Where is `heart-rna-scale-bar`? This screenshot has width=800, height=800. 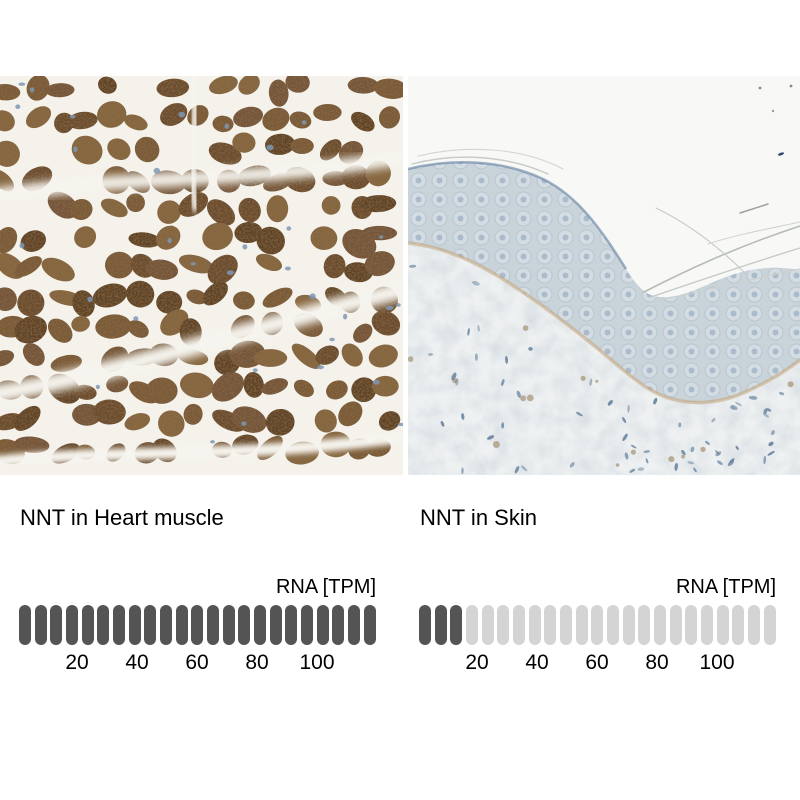 heart-rna-scale-bar is located at coordinates (197, 625).